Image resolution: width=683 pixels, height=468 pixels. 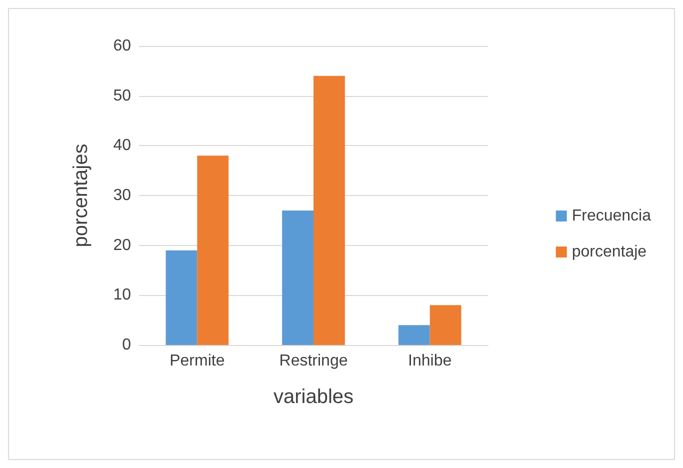 I want to click on legend-label: Frecuencia, so click(x=612, y=216).